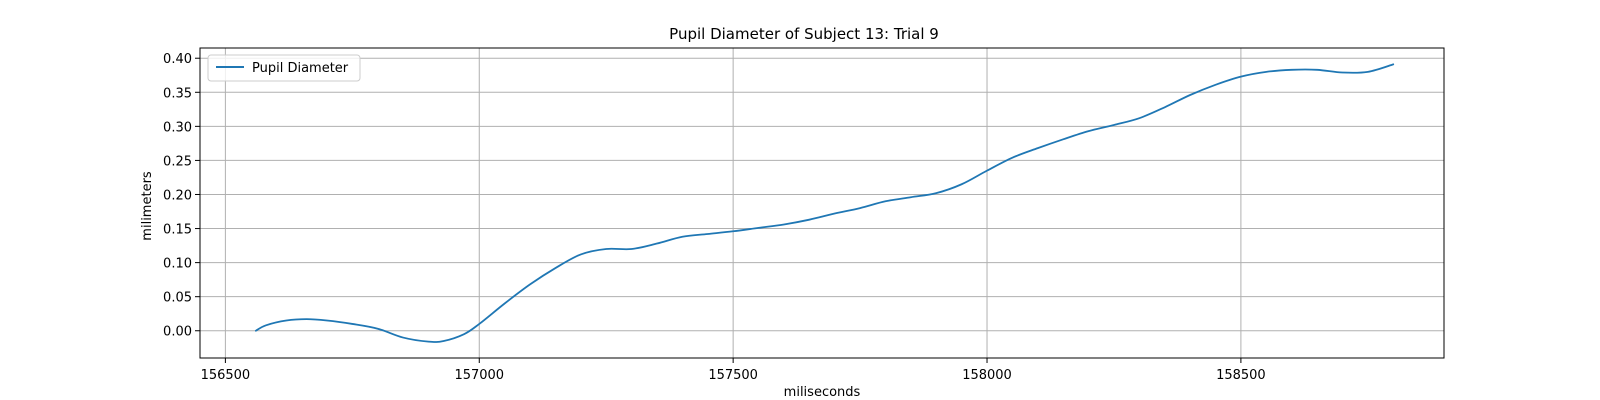  Describe the element at coordinates (177, 230) in the screenshot. I see `y-tick-label: 0.15` at that location.